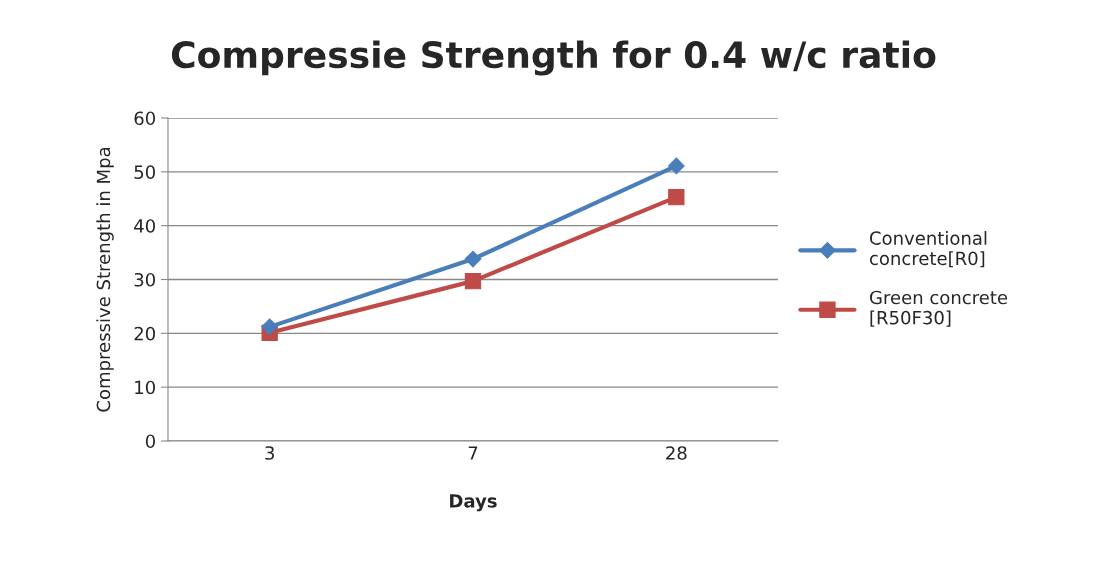  I want to click on x-axis-title: Days, so click(473, 503).